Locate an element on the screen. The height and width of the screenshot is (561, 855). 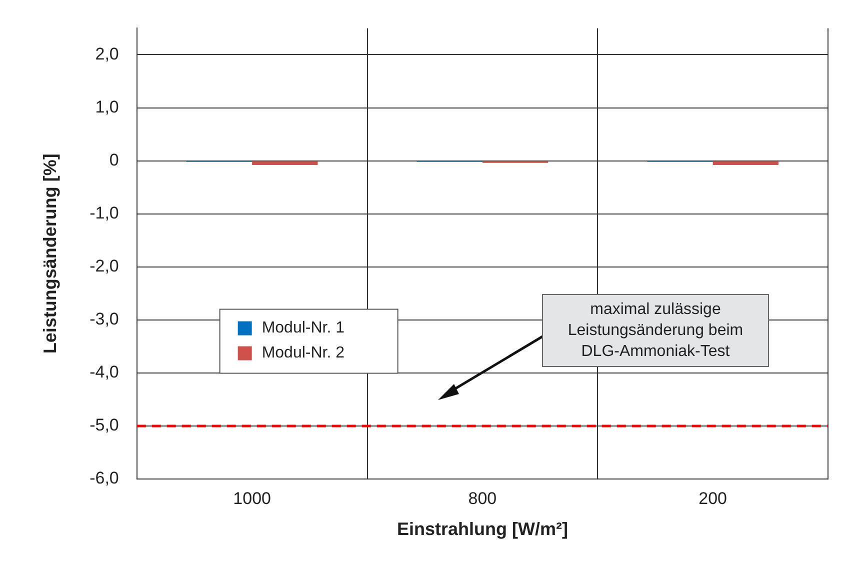
x-axis-title: Einstrahlung [W/m²] is located at coordinates (482, 529).